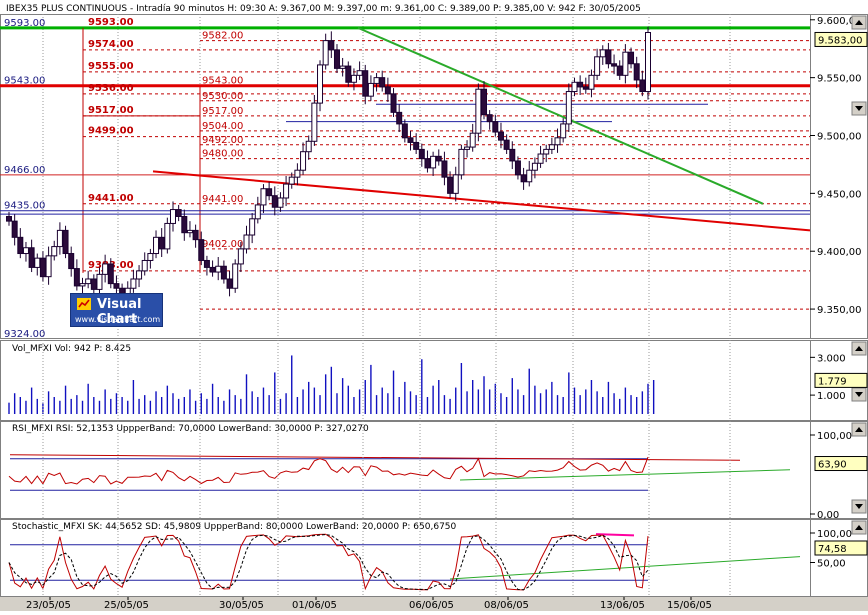 The height and width of the screenshot is (615, 868). I want to click on rsi-line, so click(328, 470).